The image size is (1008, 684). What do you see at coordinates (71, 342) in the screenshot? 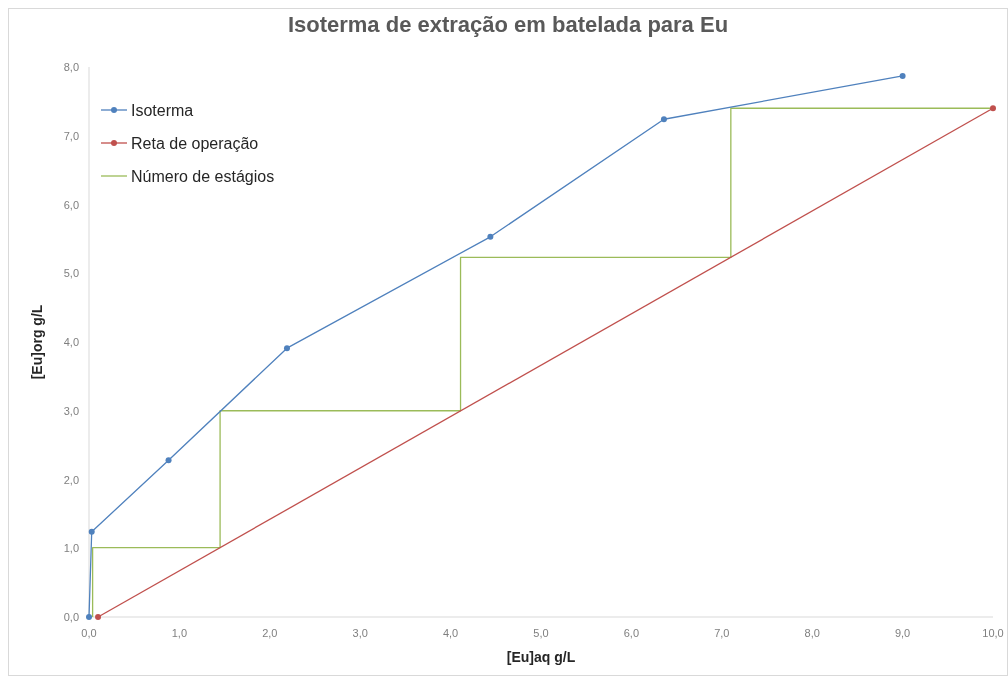
I see `y-tick-label: 4,0` at bounding box center [71, 342].